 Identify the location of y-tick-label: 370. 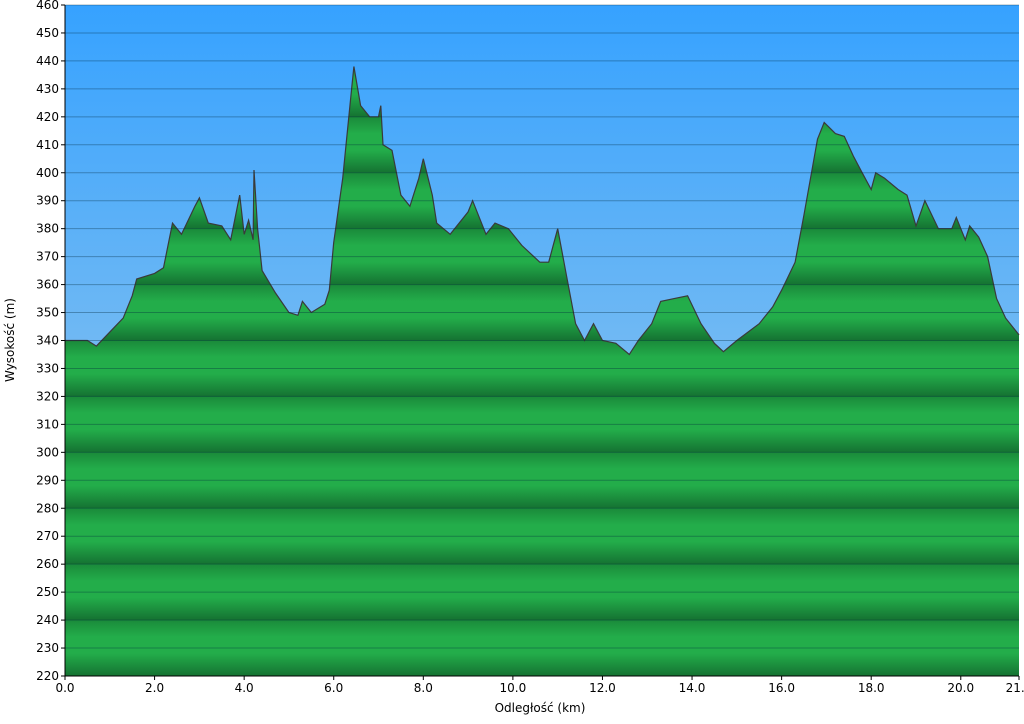
(47, 257).